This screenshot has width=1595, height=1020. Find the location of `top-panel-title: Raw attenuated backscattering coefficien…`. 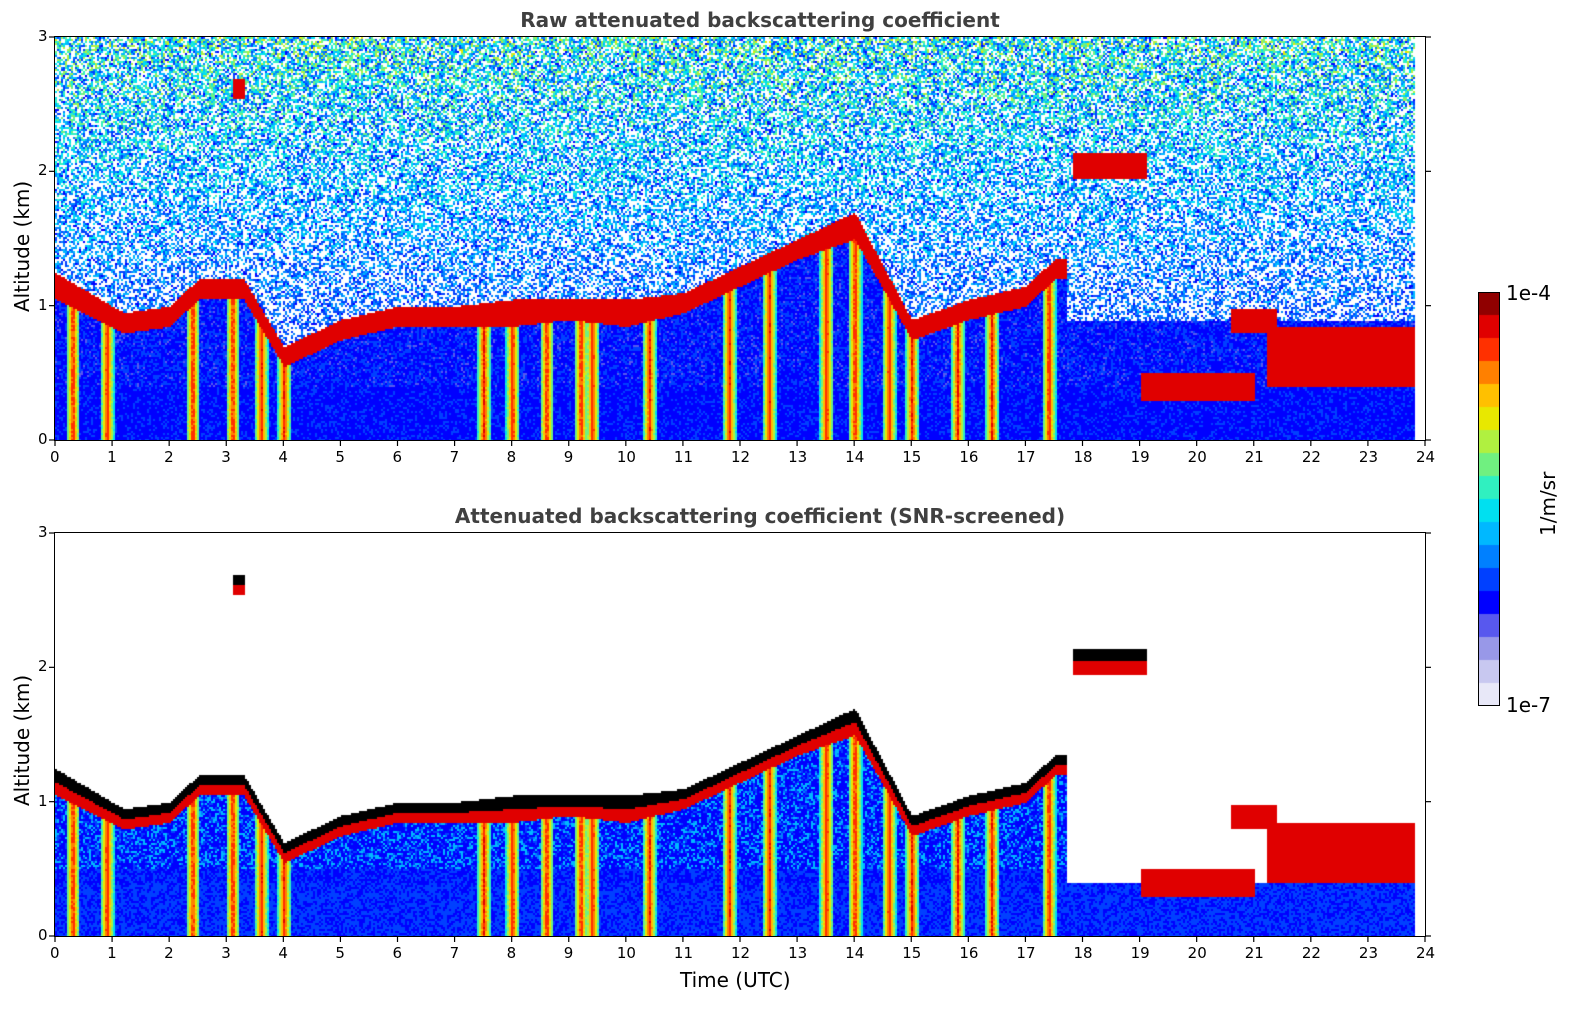

top-panel-title: Raw attenuated backscattering coefficien… is located at coordinates (760, 20).